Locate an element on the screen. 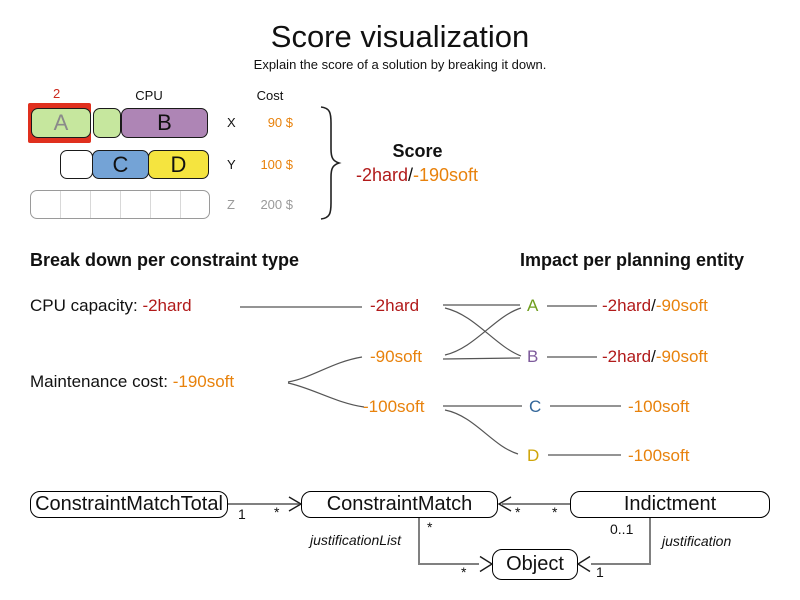  mult-cmt-one: 1 is located at coordinates (242, 514).